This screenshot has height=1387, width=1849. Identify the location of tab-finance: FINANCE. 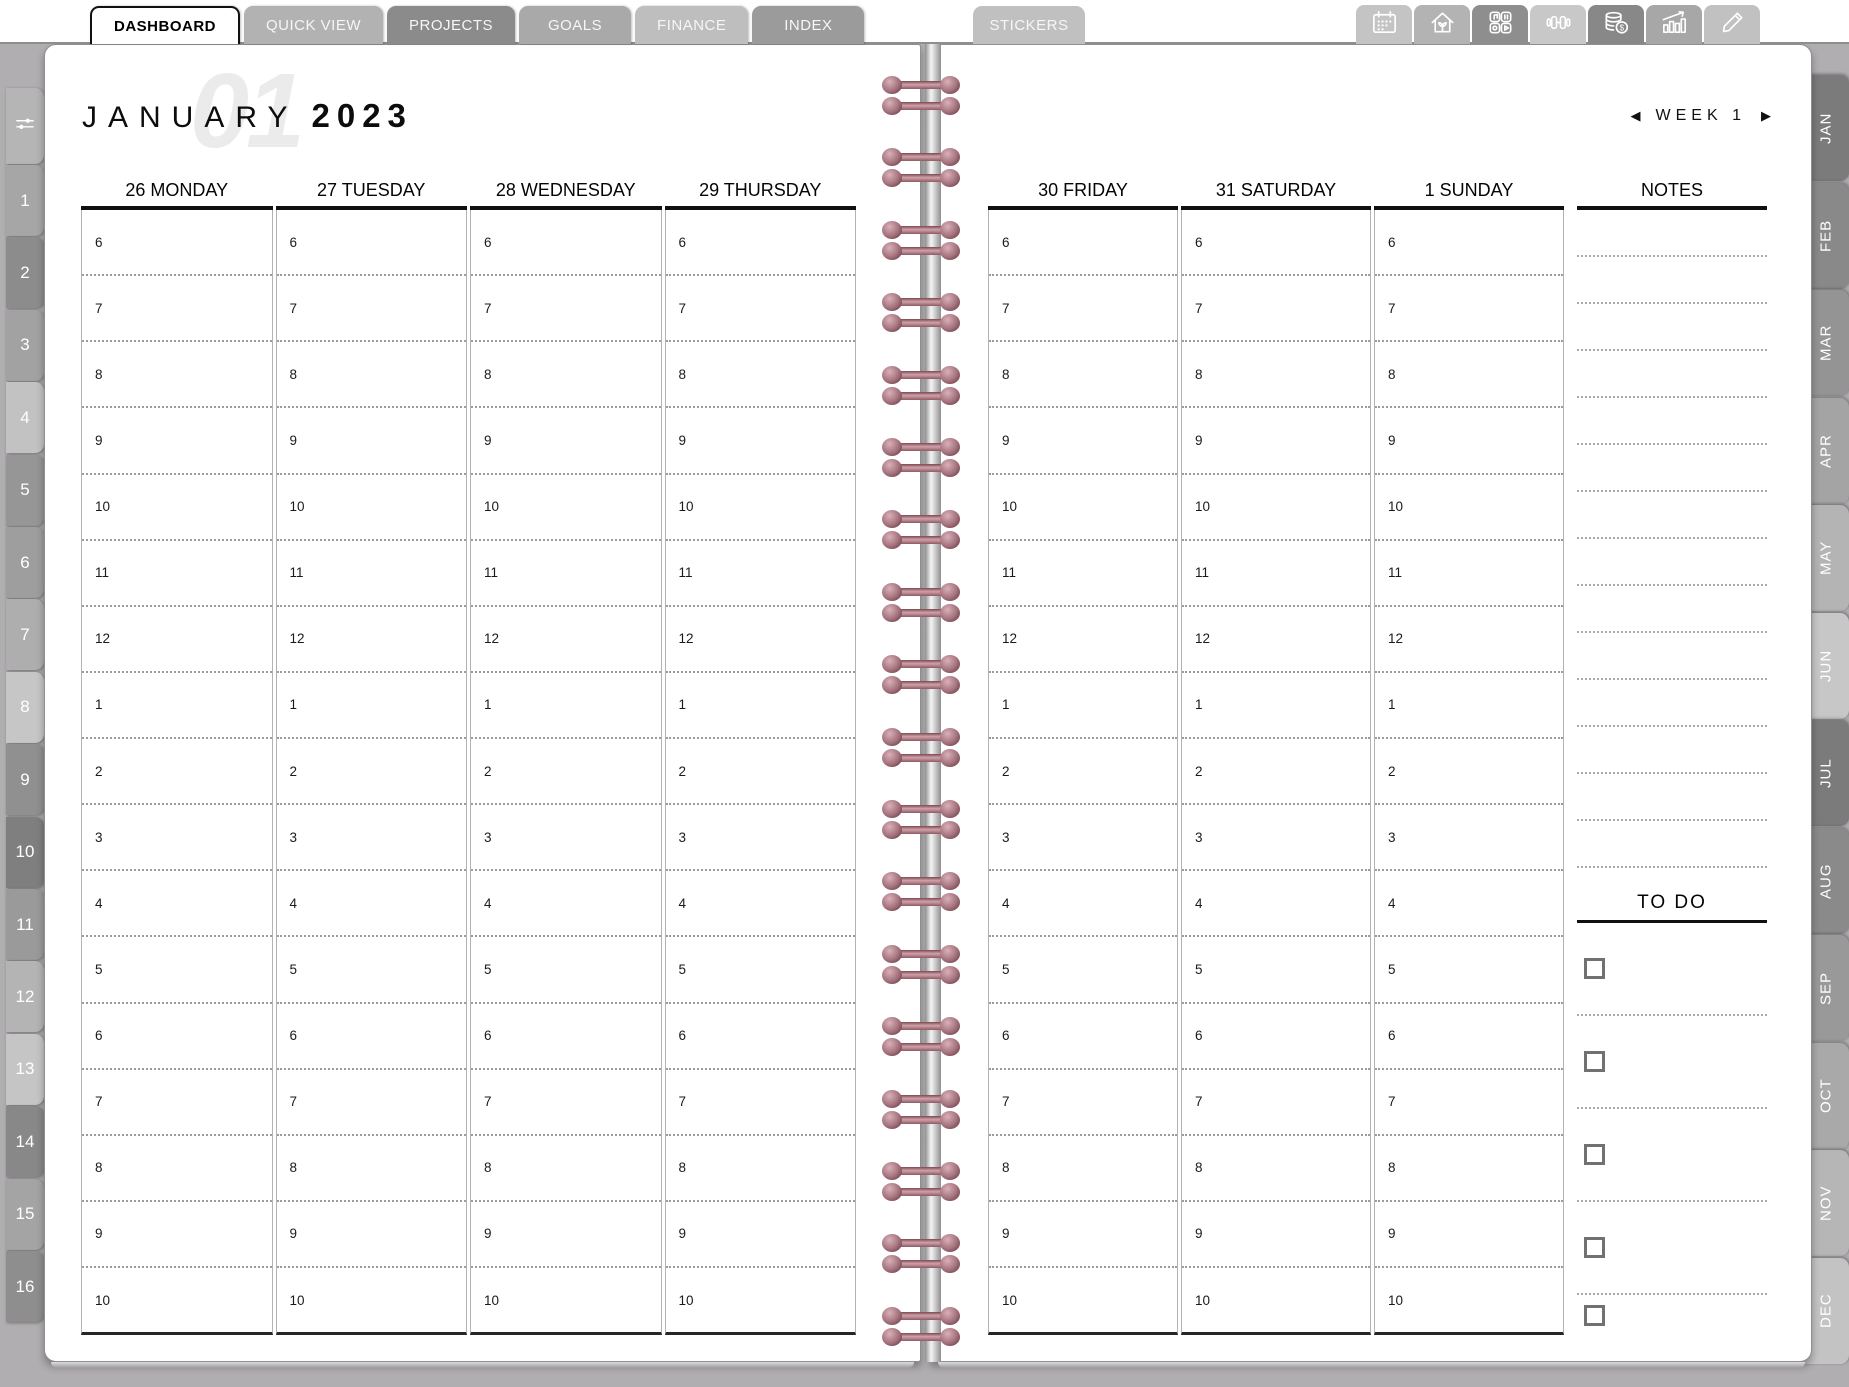
(692, 25).